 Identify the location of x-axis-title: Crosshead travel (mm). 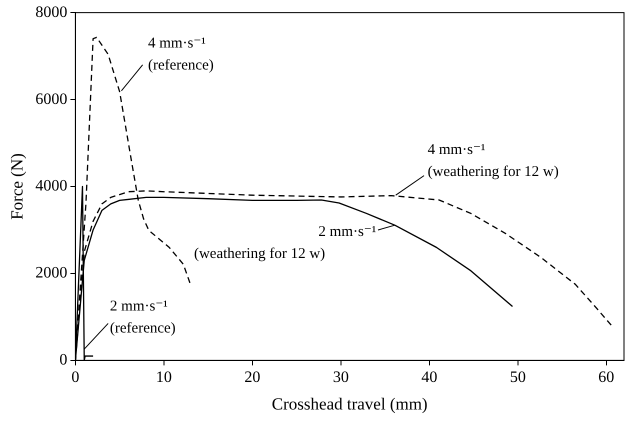
(350, 404).